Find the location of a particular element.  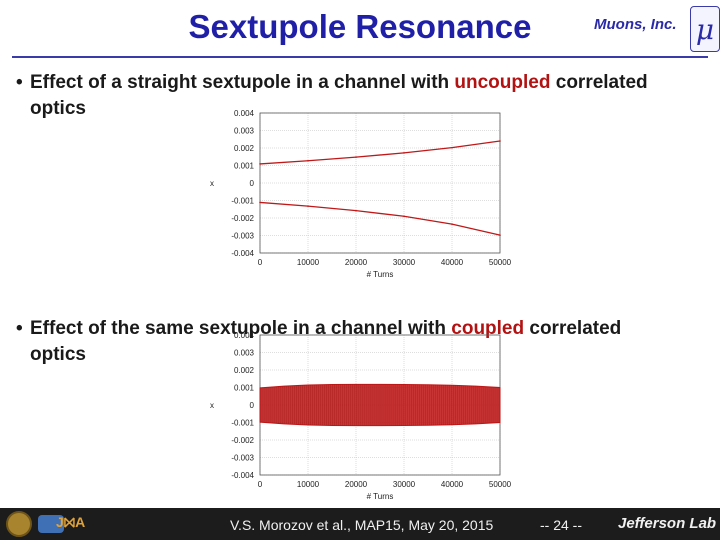

mu-logo-icon: μ is located at coordinates (705, 29).